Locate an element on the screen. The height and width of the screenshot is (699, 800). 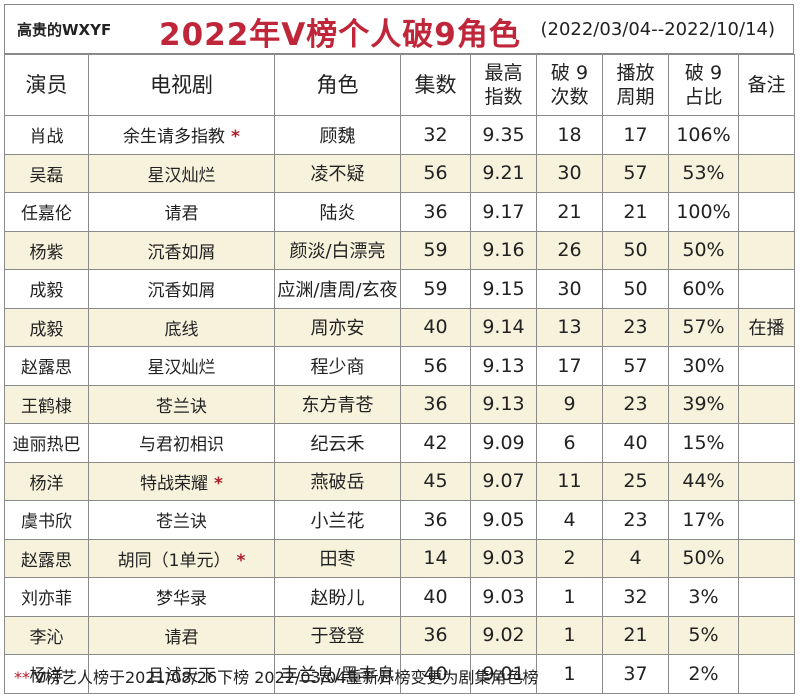
times-cell: 2 is located at coordinates (569, 558).